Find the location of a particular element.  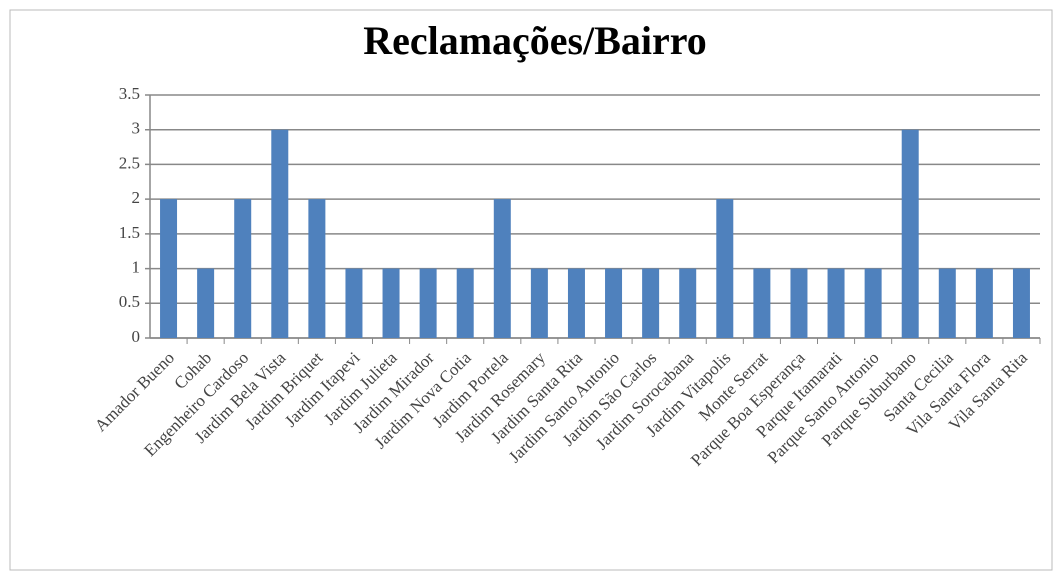

y-tick-label: 3 is located at coordinates (136, 128).